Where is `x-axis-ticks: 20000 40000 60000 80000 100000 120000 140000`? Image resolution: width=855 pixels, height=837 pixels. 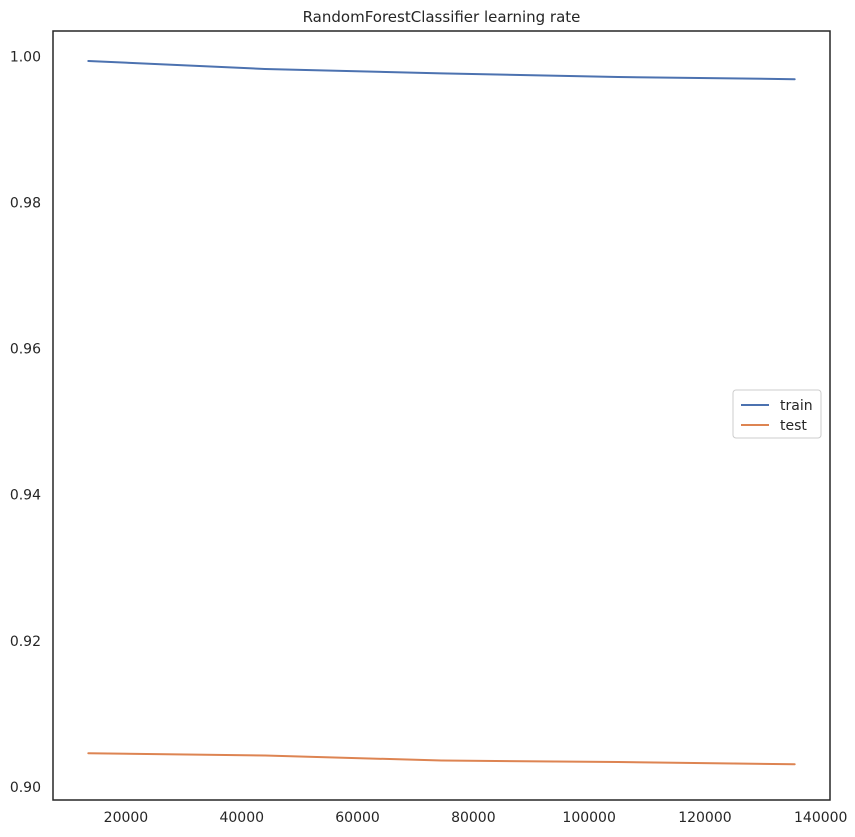
x-axis-ticks: 20000 40000 60000 80000 100000 120000 140000 is located at coordinates (476, 818).